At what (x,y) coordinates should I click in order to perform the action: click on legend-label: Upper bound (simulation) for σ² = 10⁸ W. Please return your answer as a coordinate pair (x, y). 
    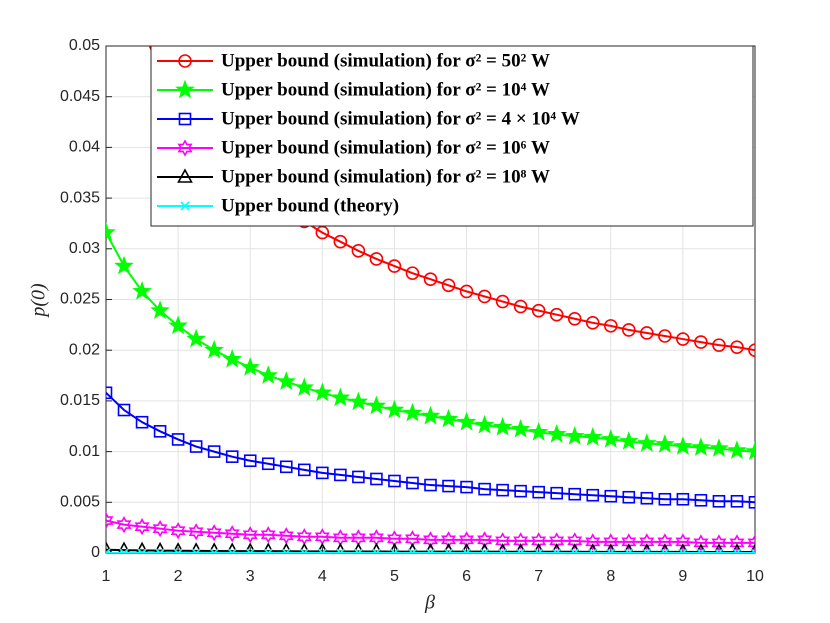
    Looking at the image, I should click on (385, 176).